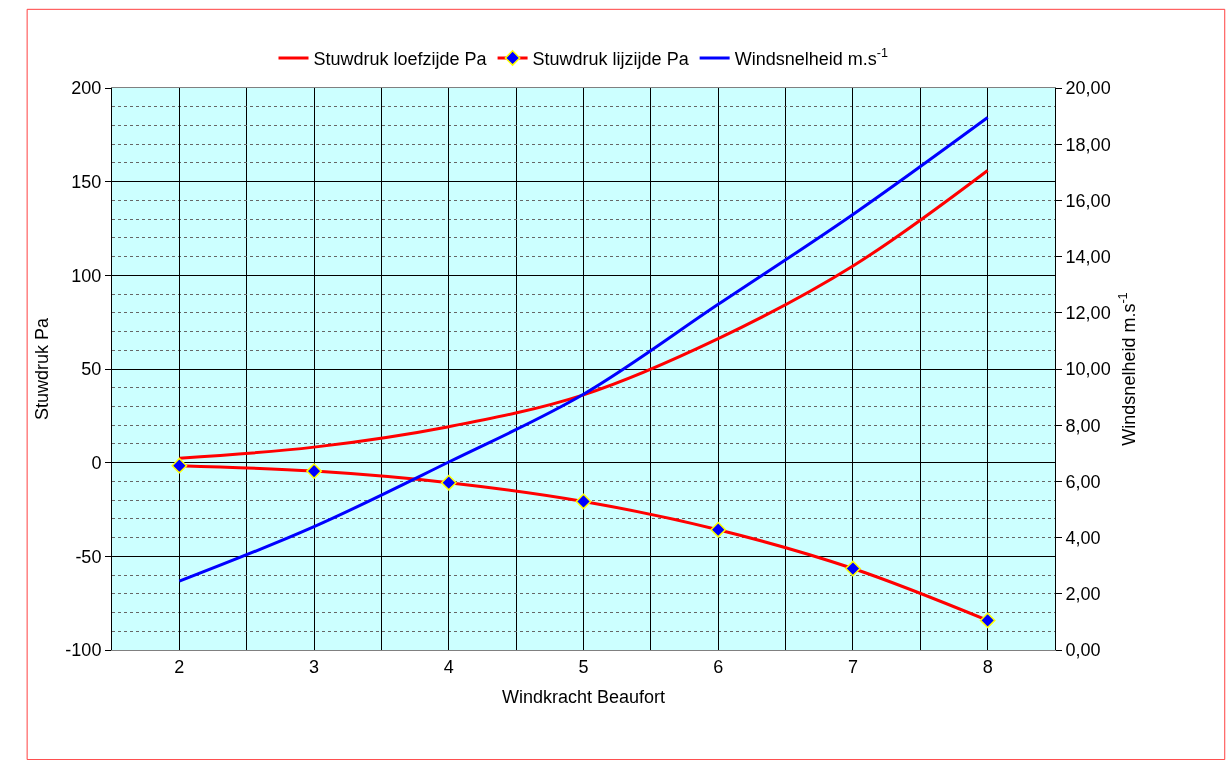 Image resolution: width=1231 pixels, height=760 pixels. Describe the element at coordinates (1088, 313) in the screenshot. I see `y2-tick-label: 12,00` at that location.